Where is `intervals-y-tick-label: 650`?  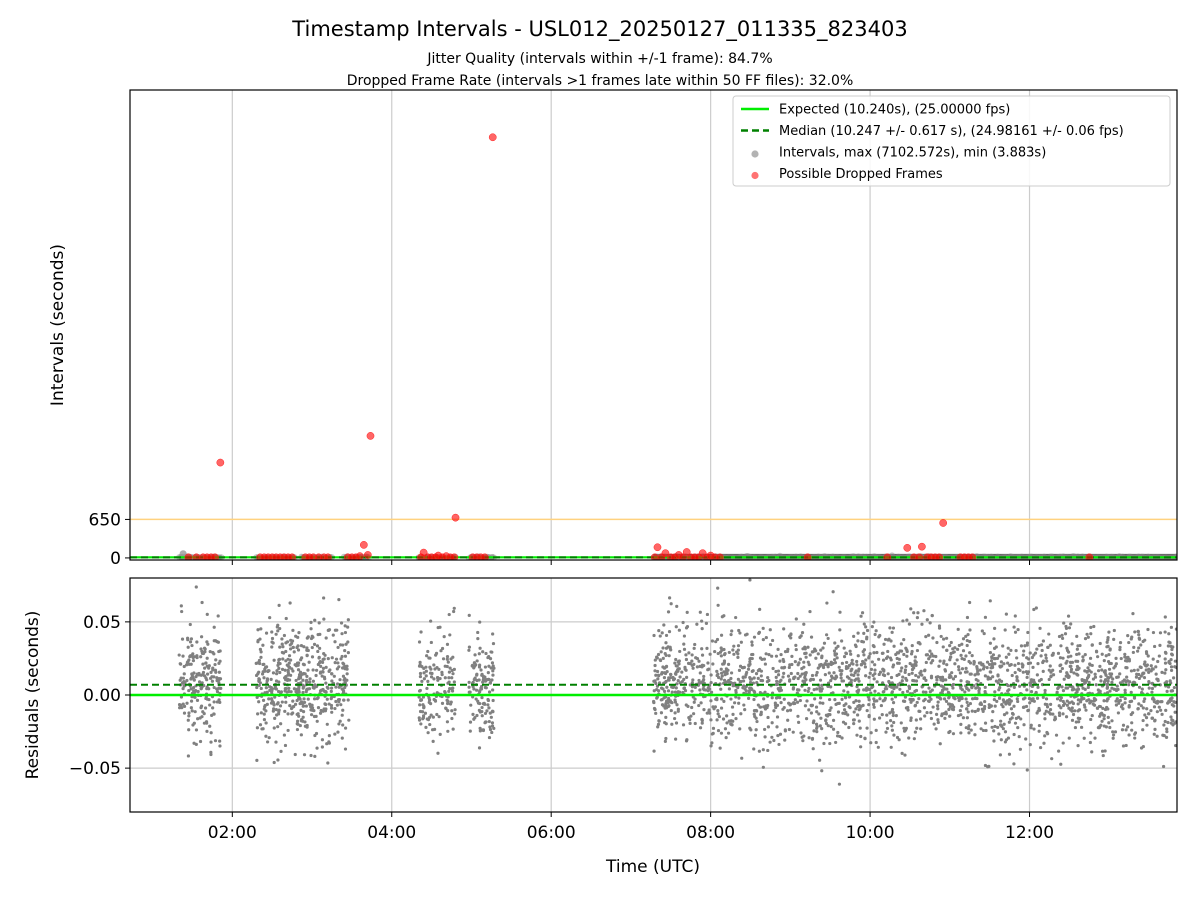 intervals-y-tick-label: 650 is located at coordinates (105, 520).